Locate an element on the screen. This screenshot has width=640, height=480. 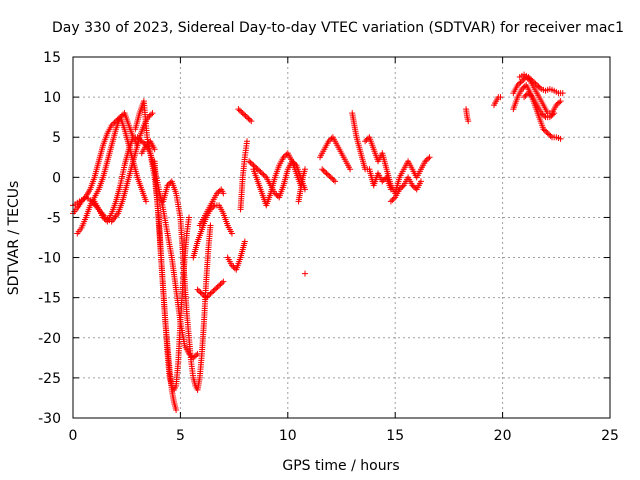
series-track-j is located at coordinates (210, 289).